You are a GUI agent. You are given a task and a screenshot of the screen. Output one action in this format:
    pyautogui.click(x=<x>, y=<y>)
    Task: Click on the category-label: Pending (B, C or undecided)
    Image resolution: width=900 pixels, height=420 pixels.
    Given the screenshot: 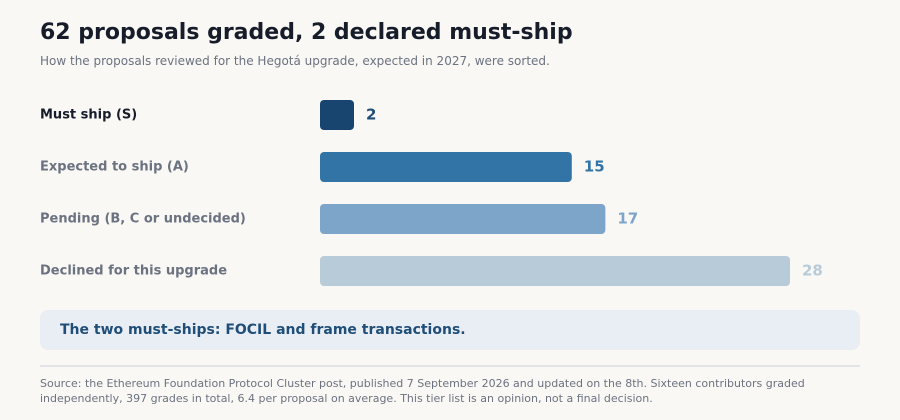 What is the action you would take?
    pyautogui.click(x=143, y=219)
    